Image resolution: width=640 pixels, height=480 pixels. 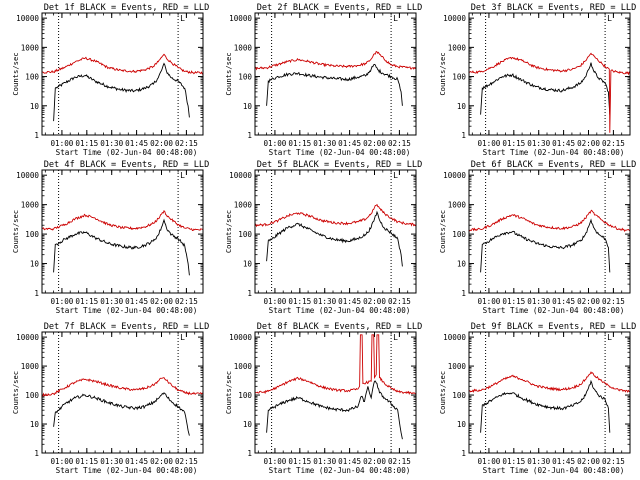 What do you see at coordinates (340, 8) in the screenshot?
I see `panel-title: Det 2f BLACK = Events, RED = LLD` at bounding box center [340, 8].